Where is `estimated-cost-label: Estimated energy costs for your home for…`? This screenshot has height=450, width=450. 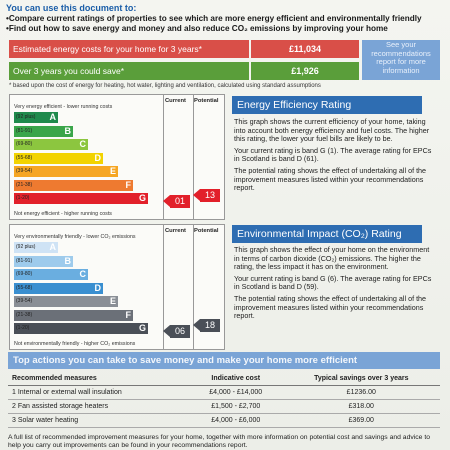
estimated-cost-label: Estimated energy costs for your home for… is located at coordinates (129, 49).